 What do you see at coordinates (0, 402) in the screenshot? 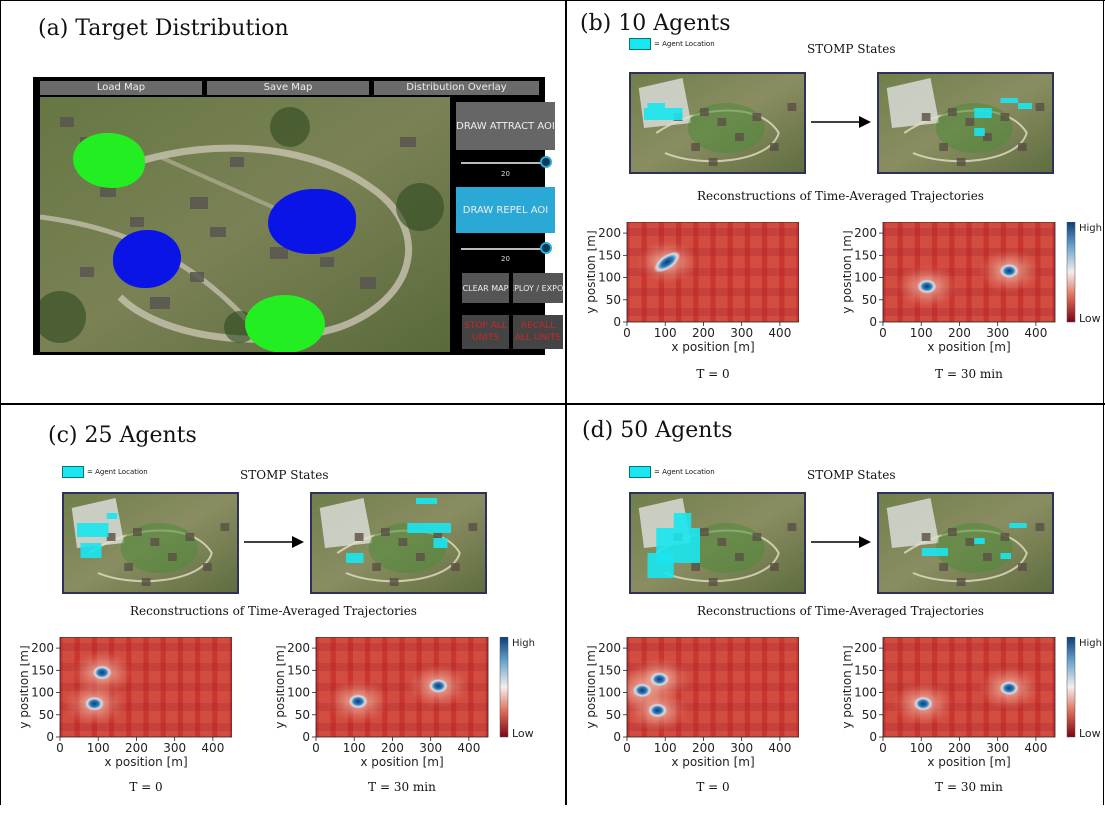
I see `frame-left` at bounding box center [0, 402].